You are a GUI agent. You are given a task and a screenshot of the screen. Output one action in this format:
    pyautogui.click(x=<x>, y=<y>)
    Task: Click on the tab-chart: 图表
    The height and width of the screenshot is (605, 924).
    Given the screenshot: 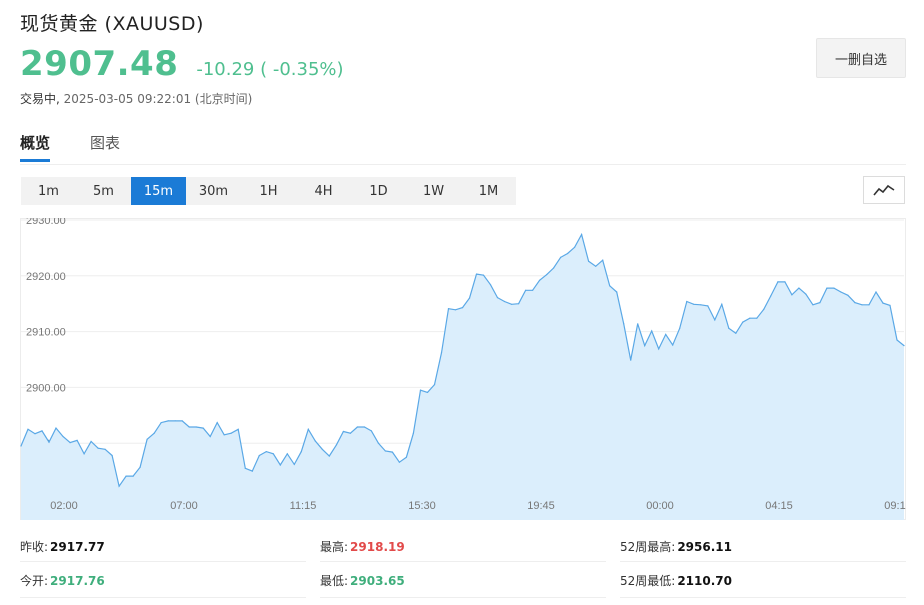 What is the action you would take?
    pyautogui.click(x=105, y=143)
    